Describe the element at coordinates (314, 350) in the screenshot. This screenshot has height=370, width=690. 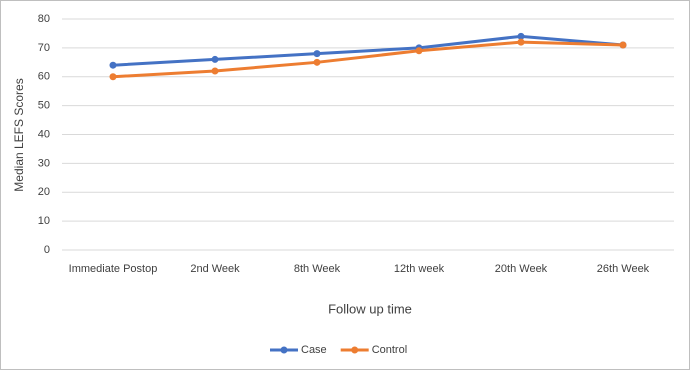
I see `legend-label: Case` at that location.